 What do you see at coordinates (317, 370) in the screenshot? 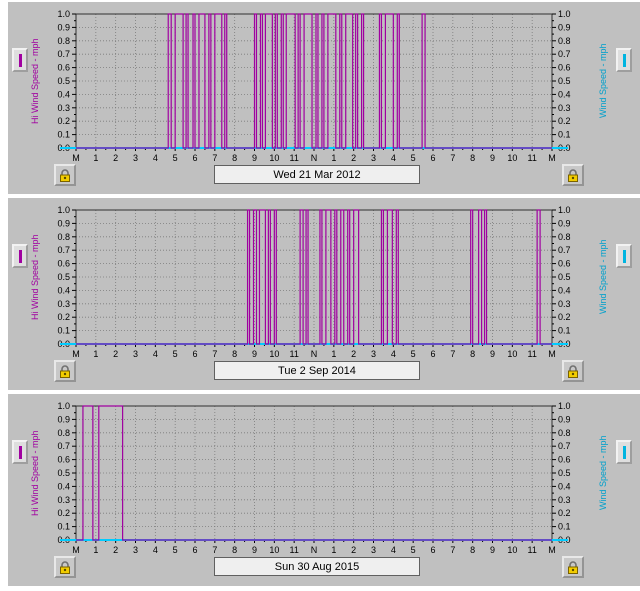
I see `date-label: Tue 2 Sep 2014` at bounding box center [317, 370].